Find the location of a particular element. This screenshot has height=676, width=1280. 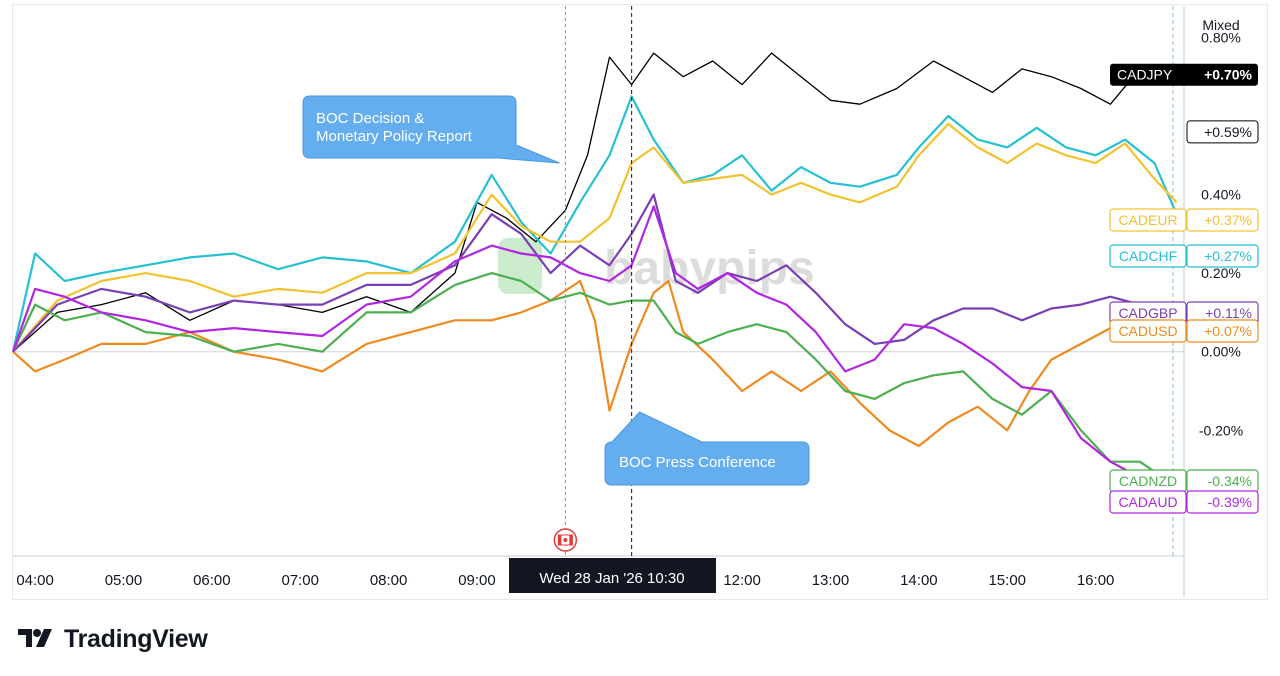

tradingview-logo: TradingView is located at coordinates (112, 639).